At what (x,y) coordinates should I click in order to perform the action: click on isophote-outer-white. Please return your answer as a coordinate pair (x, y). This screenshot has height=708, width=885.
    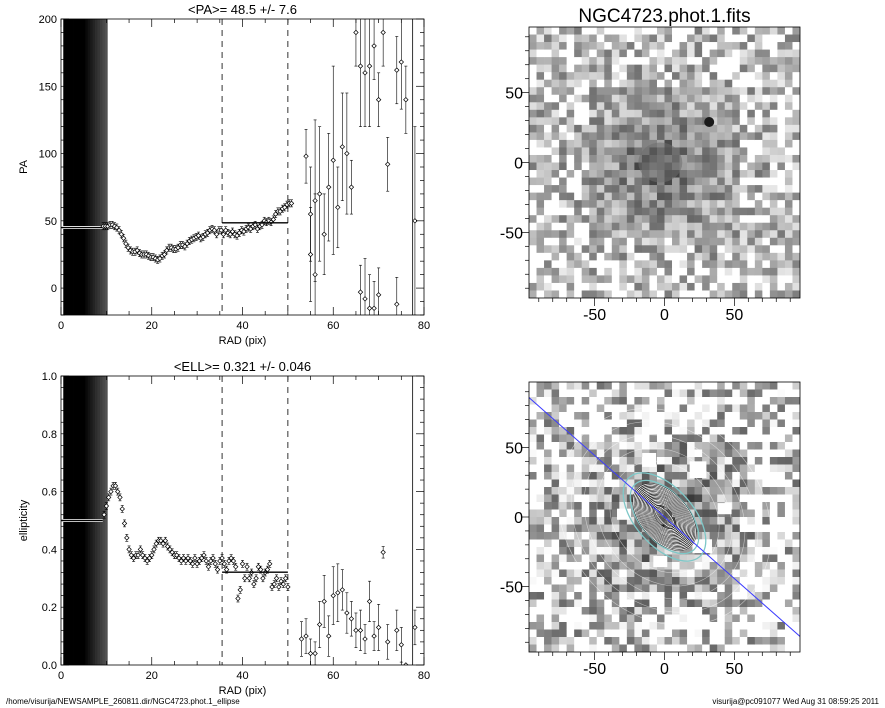
    Looking at the image, I should click on (664, 517).